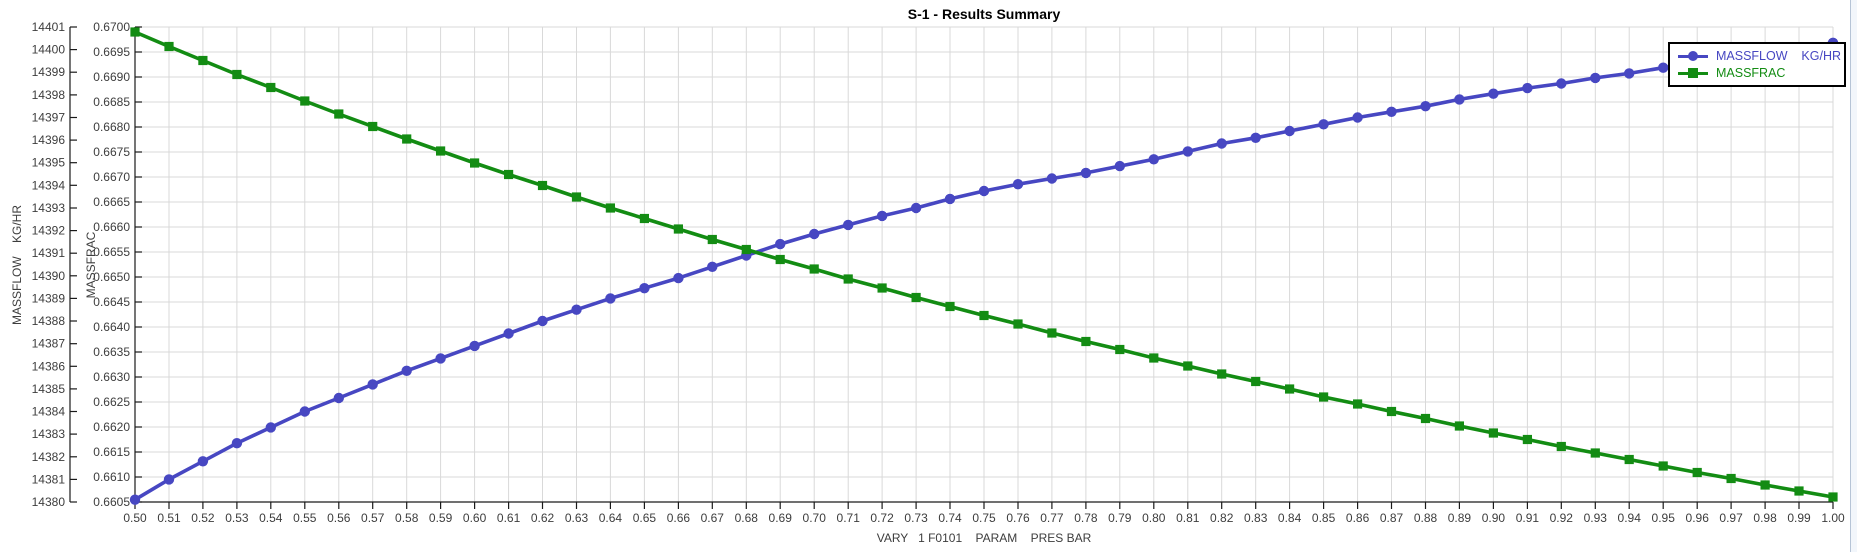  What do you see at coordinates (111, 252) in the screenshot?
I see `svg-text: 0.6655` at bounding box center [111, 252].